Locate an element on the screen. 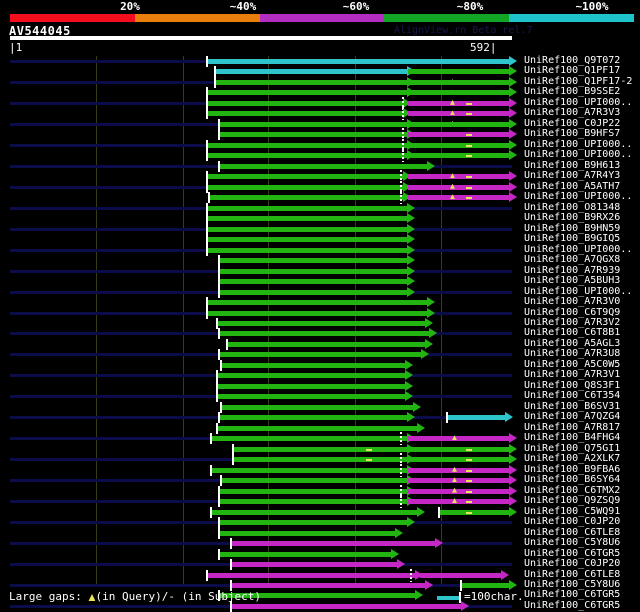 The height and width of the screenshot is (612, 640). hit-label: UniRef100_A7R3V0 is located at coordinates (572, 302).